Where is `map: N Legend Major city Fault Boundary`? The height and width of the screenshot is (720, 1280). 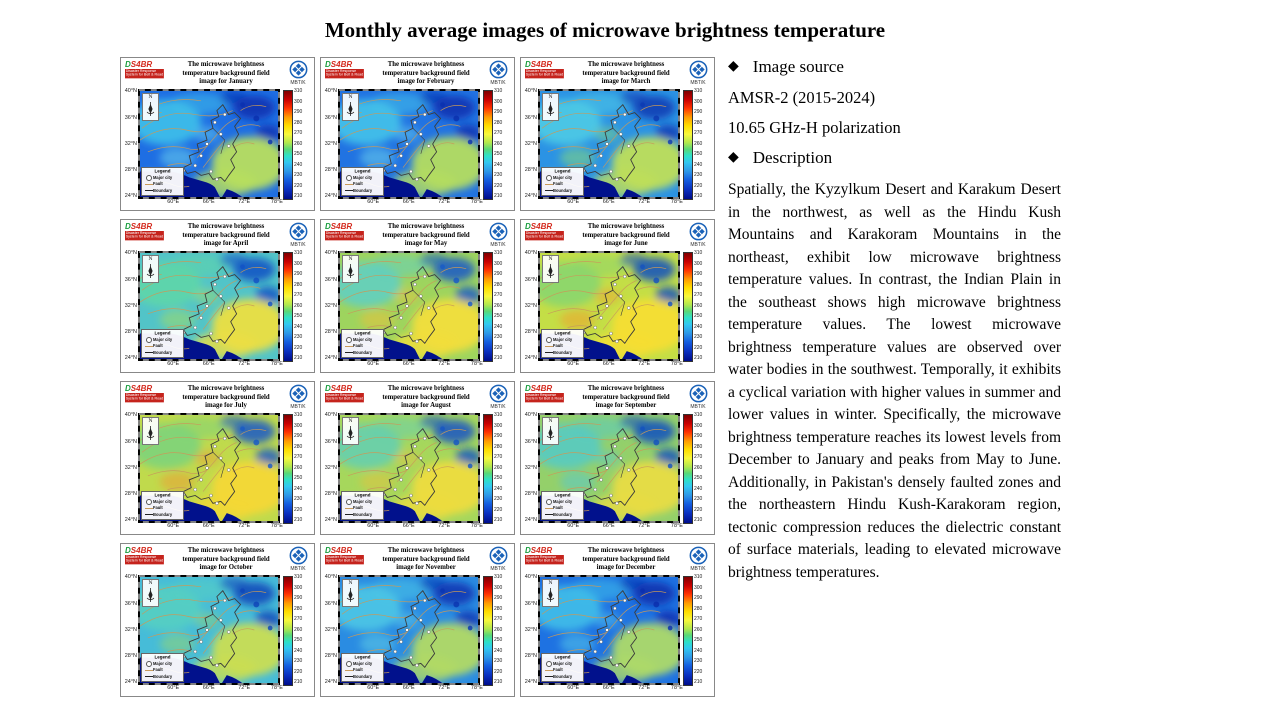 map: N Legend Major city Fault Boundary is located at coordinates (209, 306).